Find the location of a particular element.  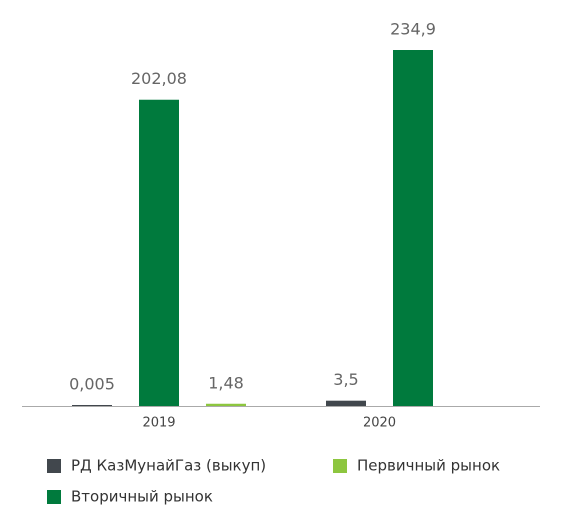

value-label: 0,005 is located at coordinates (92, 384).